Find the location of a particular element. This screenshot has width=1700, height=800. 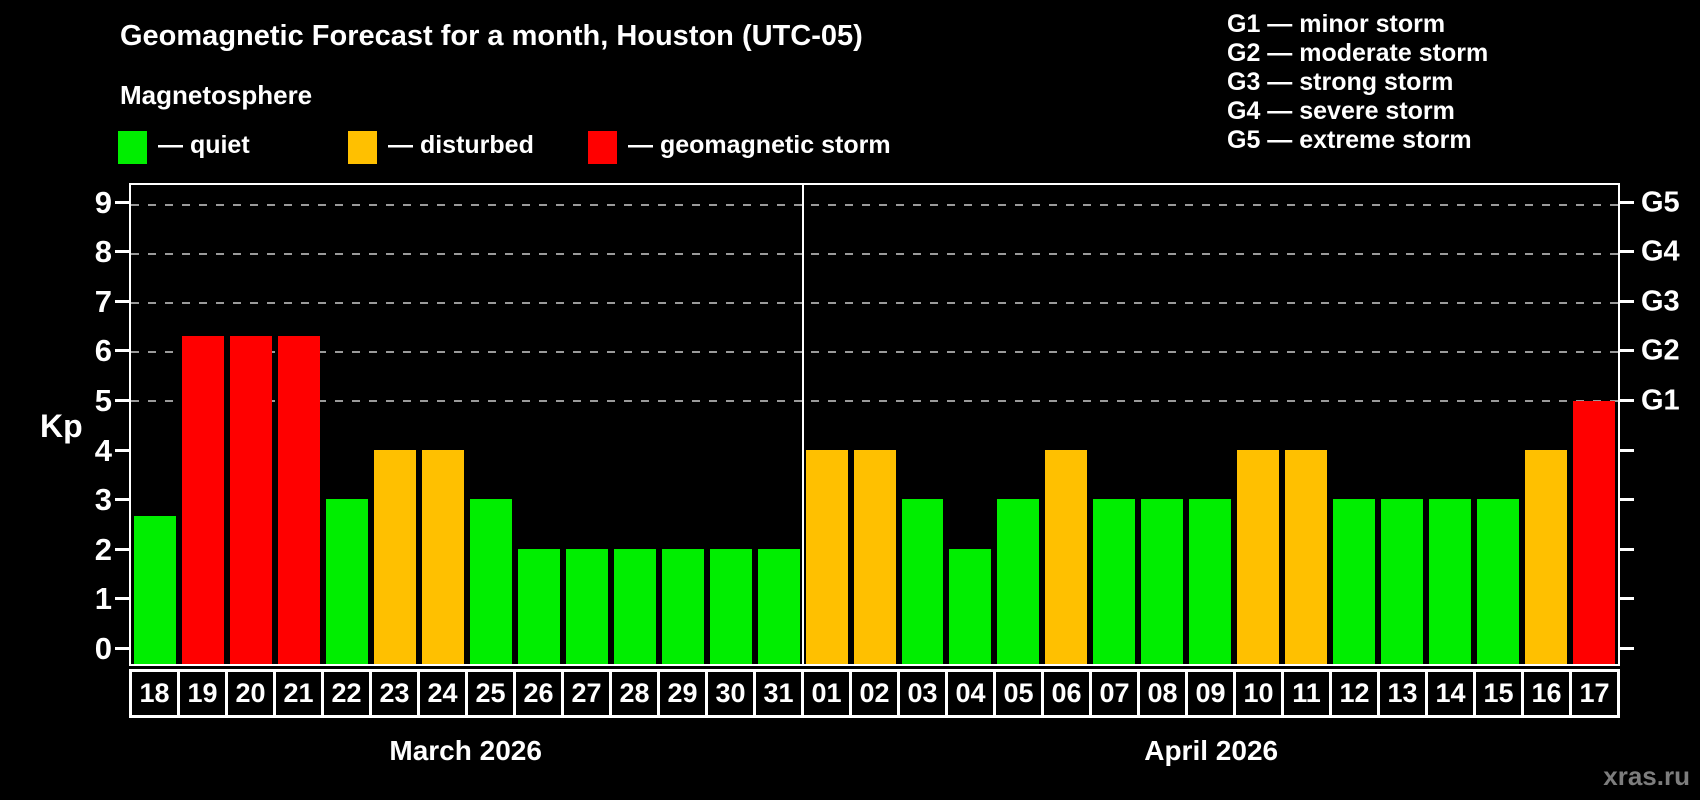

day-label-31: 31 is located at coordinates (780, 693).